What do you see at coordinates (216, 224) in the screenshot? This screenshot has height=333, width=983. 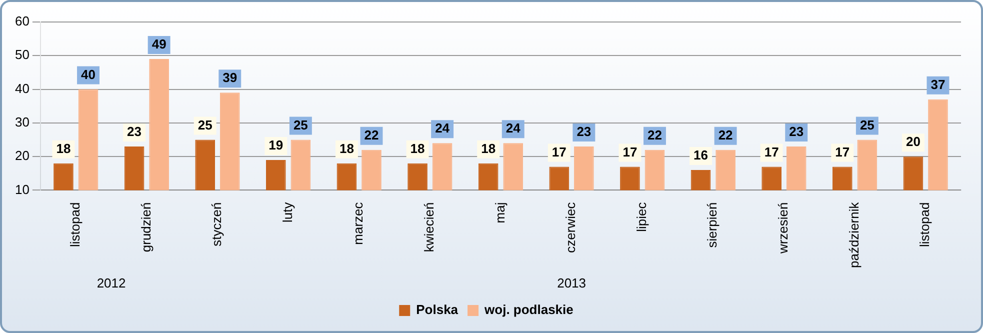 I see `x-tick-label: styczeń` at bounding box center [216, 224].